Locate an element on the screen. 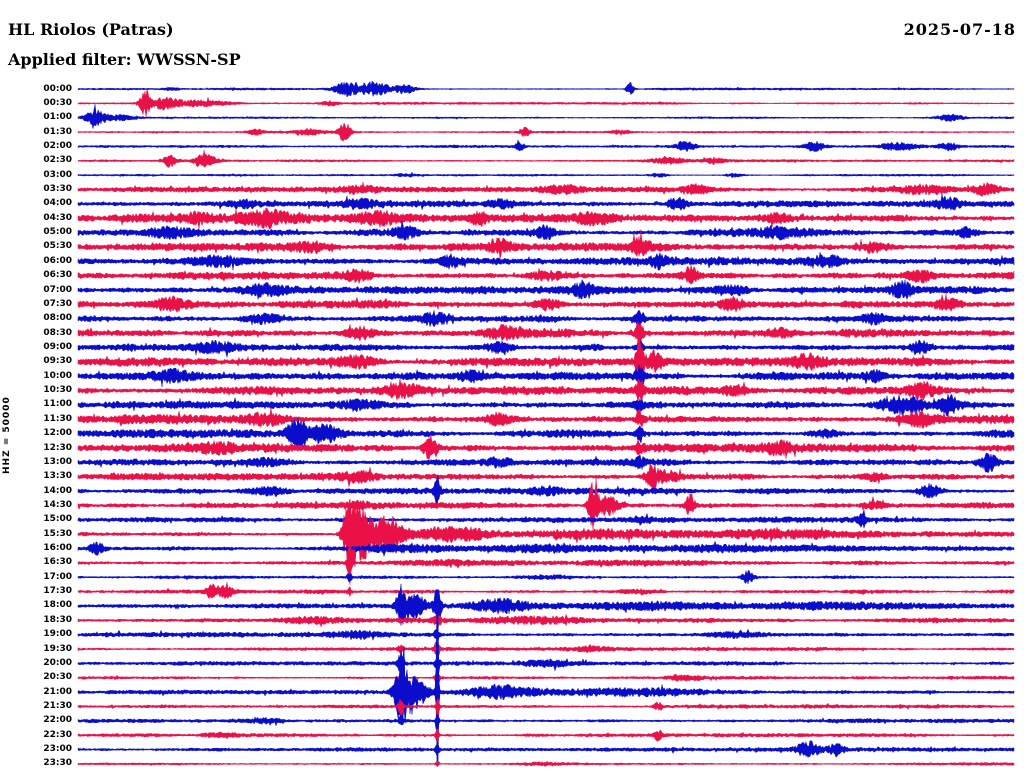 The width and height of the screenshot is (1024, 780). trace-row-13:30 is located at coordinates (546, 476).